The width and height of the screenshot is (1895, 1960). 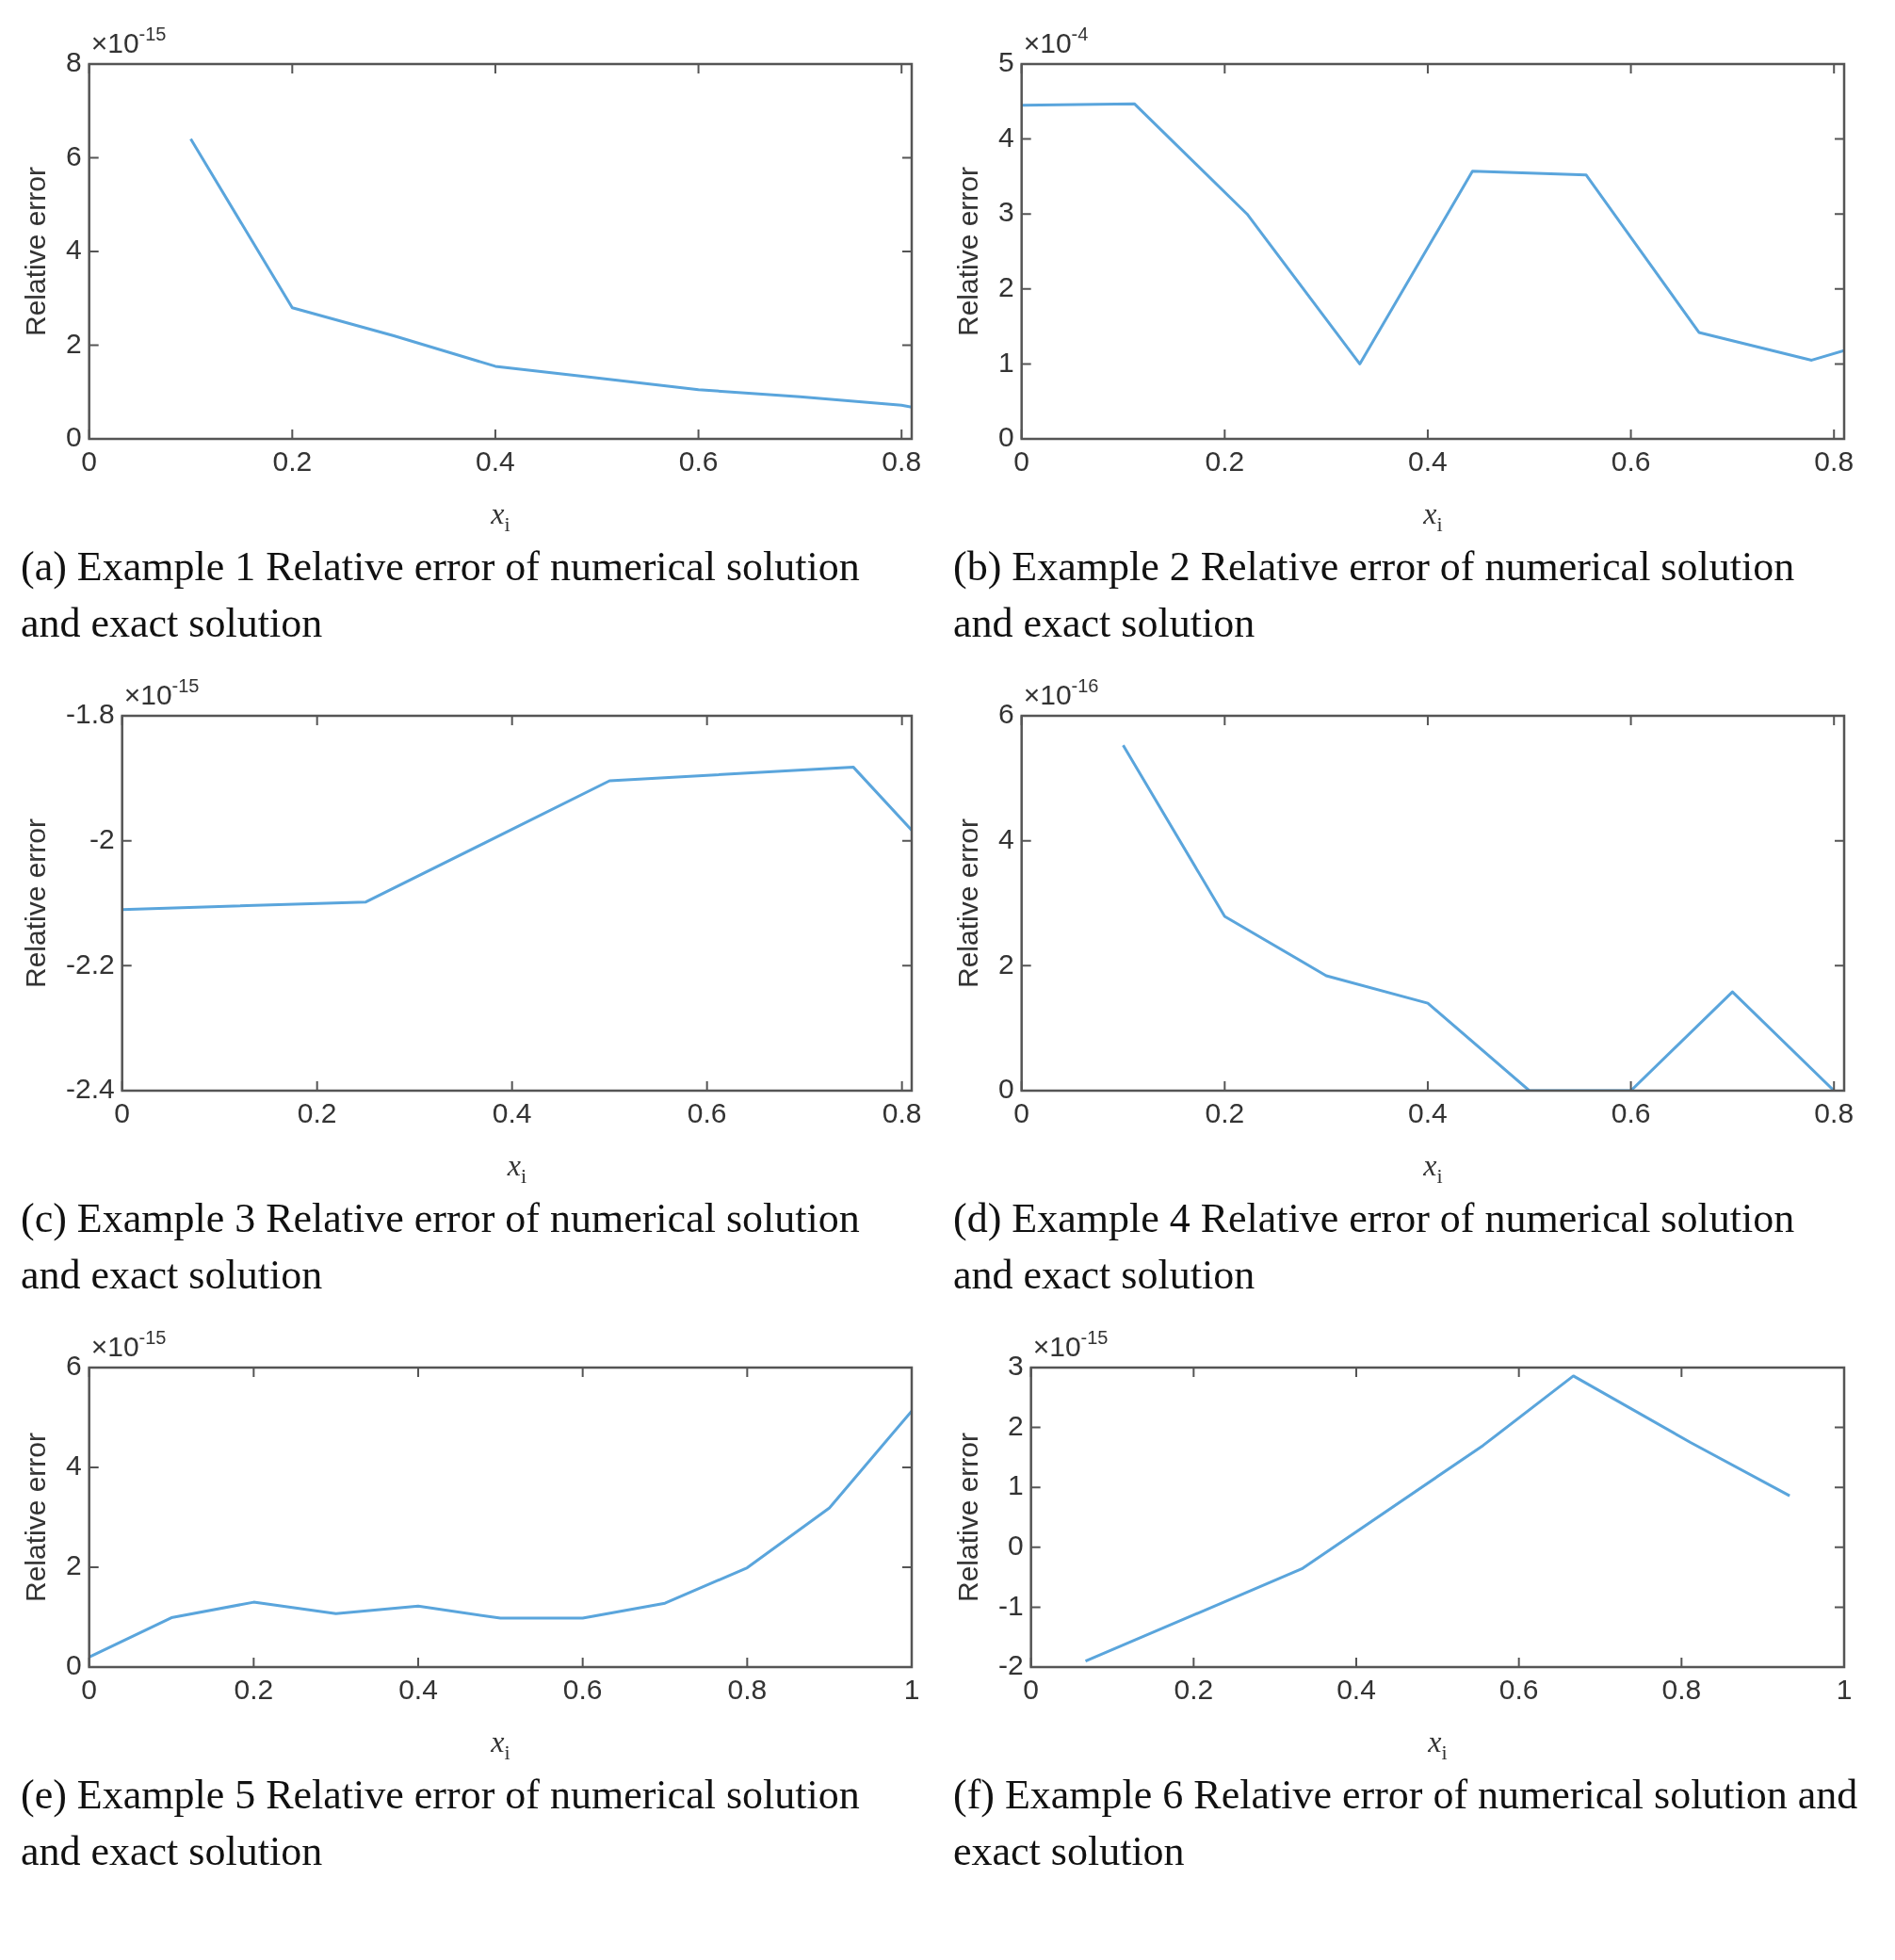 I want to click on text: (f) Example 6 Relative error of numerical solution and exact solution, so click(x=1405, y=1823).